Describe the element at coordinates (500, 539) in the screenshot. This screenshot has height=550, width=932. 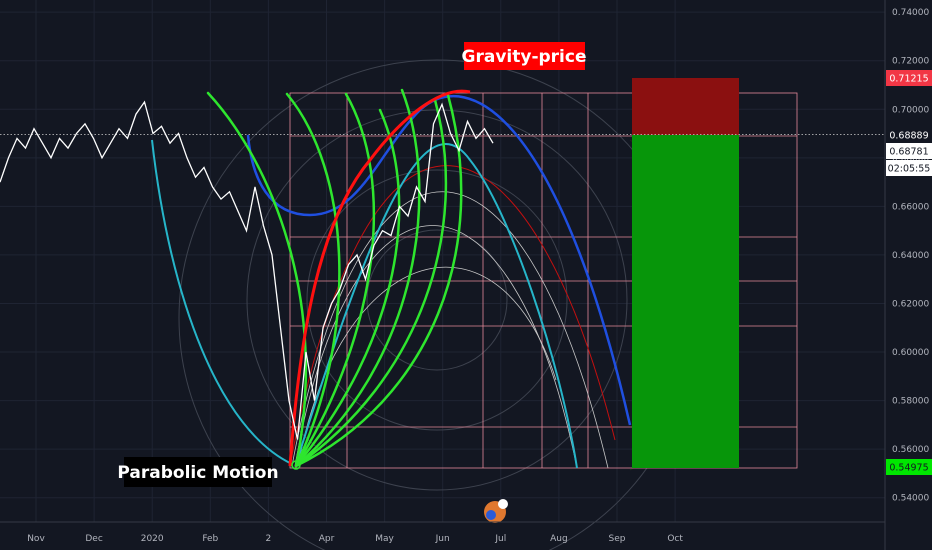
I see `x-tick-label: Jul` at that location.